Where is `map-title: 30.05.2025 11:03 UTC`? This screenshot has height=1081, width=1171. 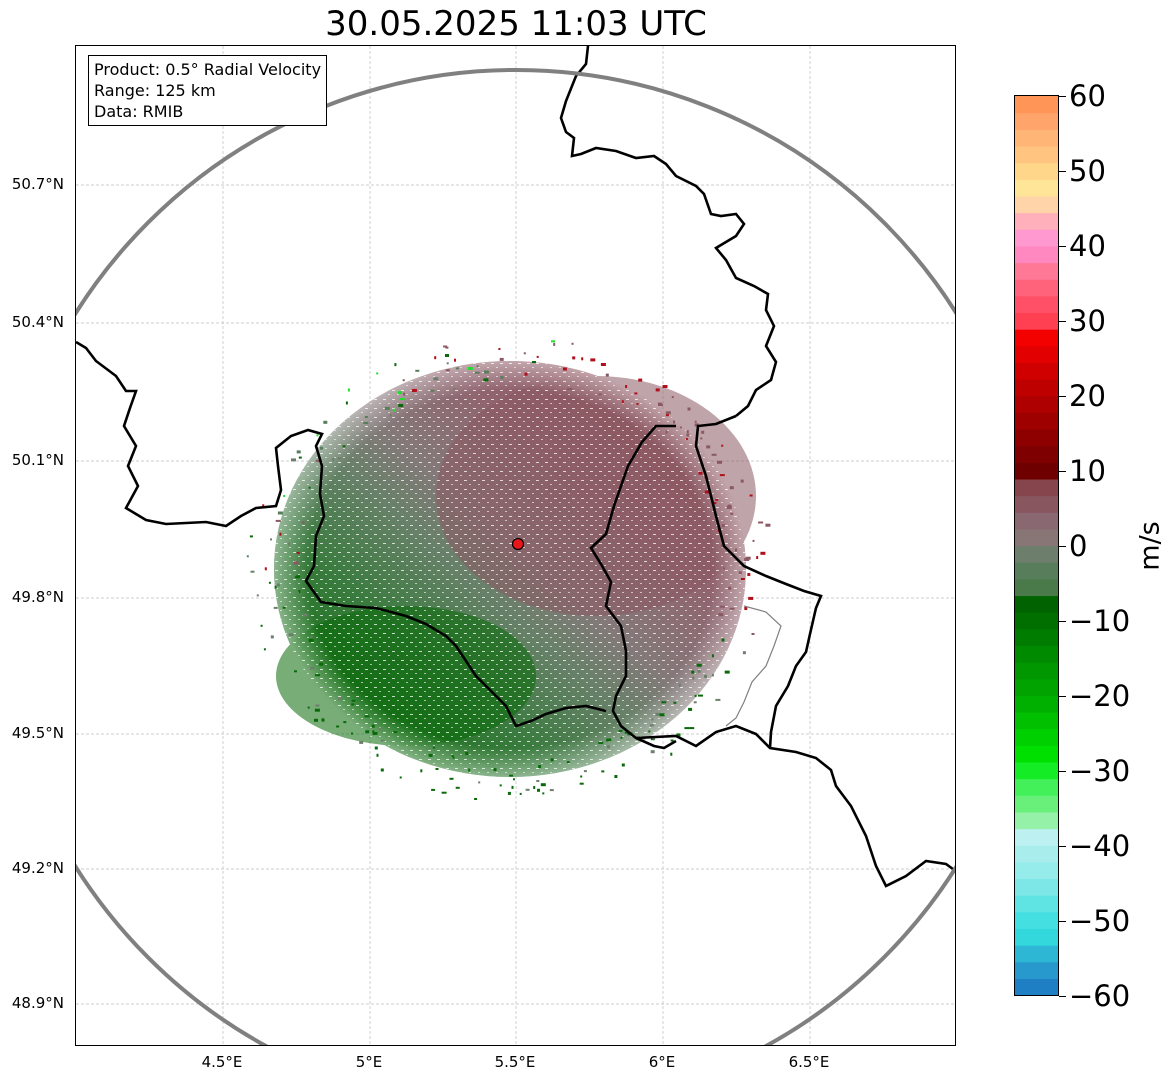
map-title: 30.05.2025 11:03 UTC is located at coordinates (516, 24).